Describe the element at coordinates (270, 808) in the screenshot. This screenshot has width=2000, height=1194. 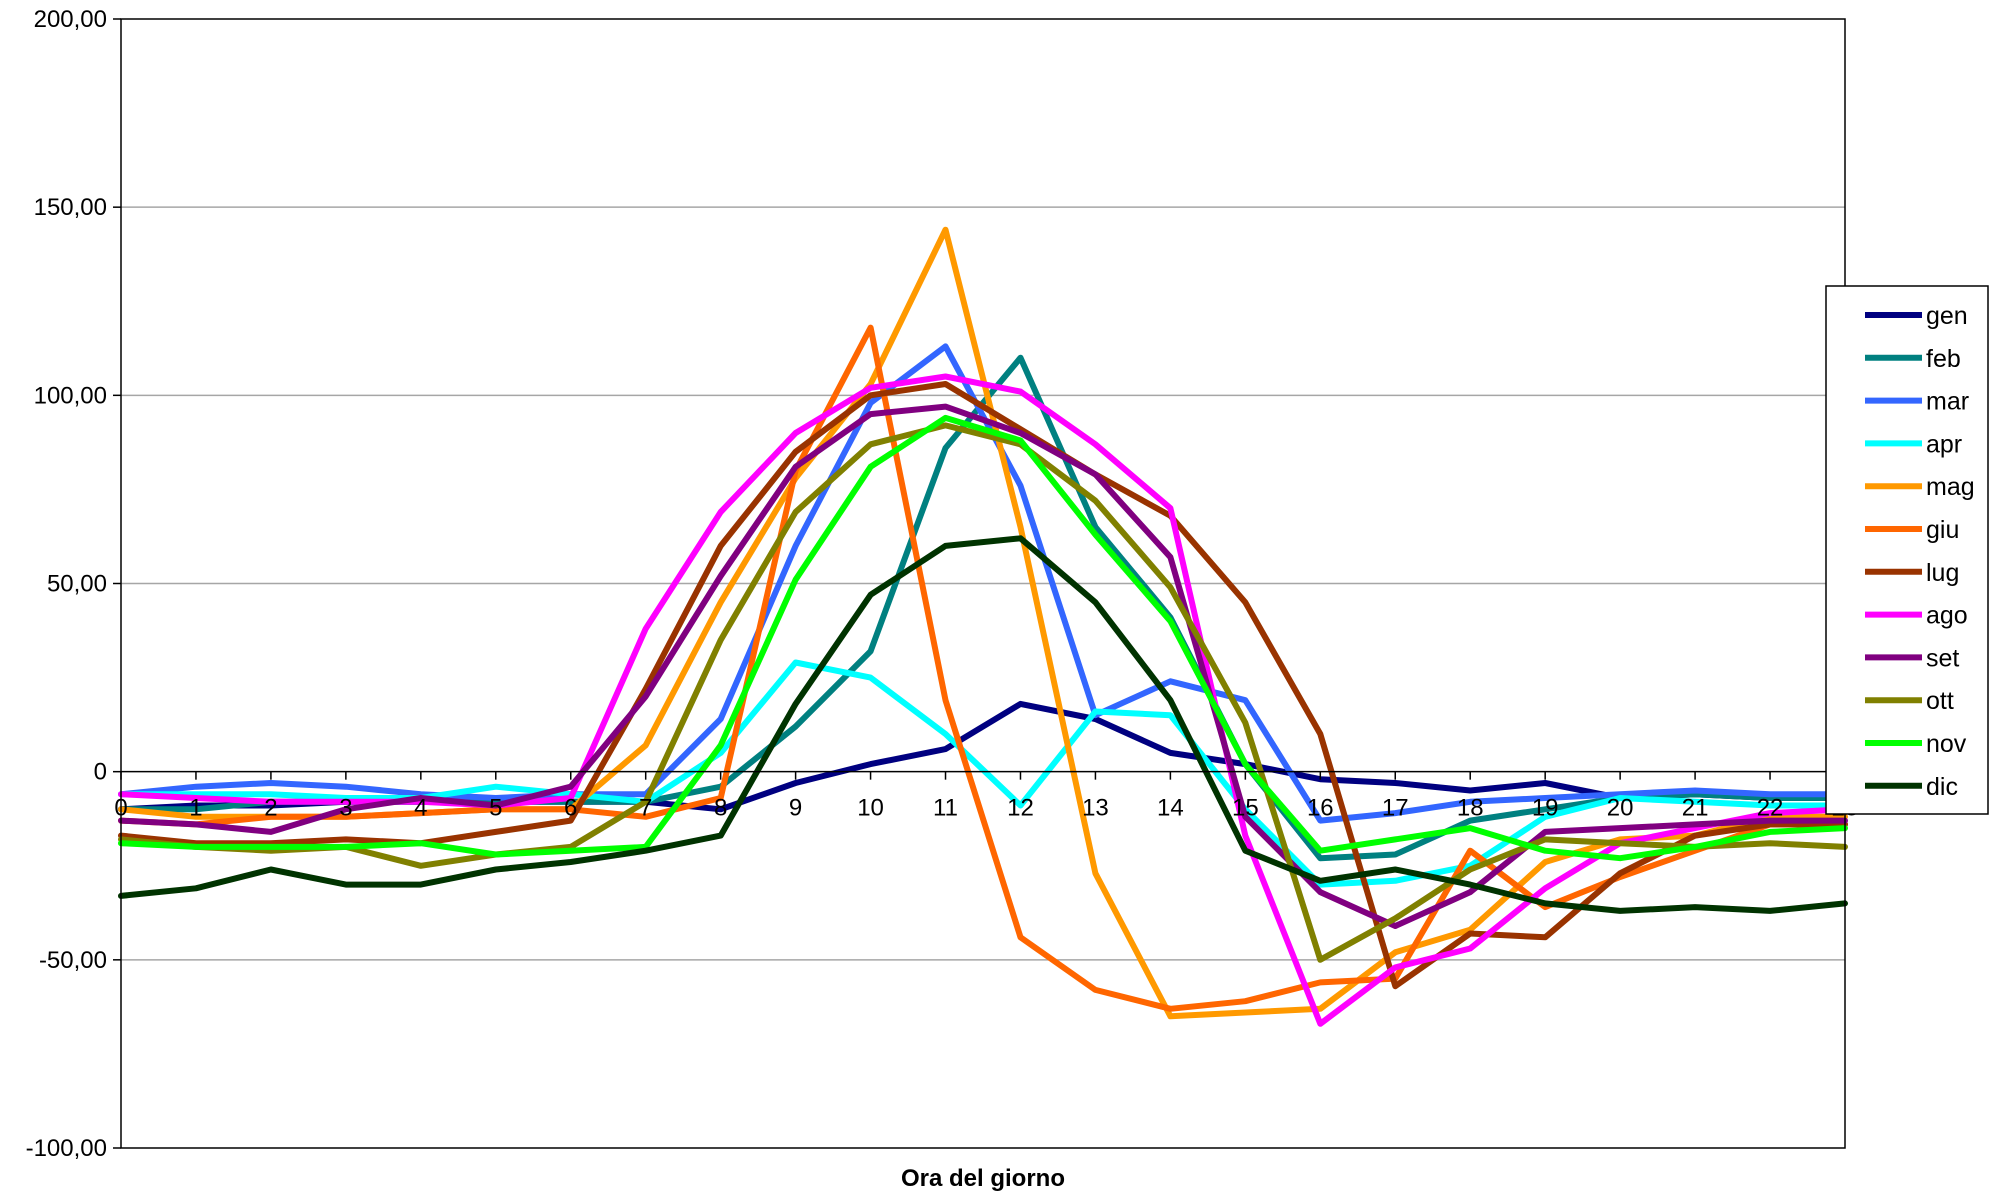
I see `x-tick-label: 2` at that location.